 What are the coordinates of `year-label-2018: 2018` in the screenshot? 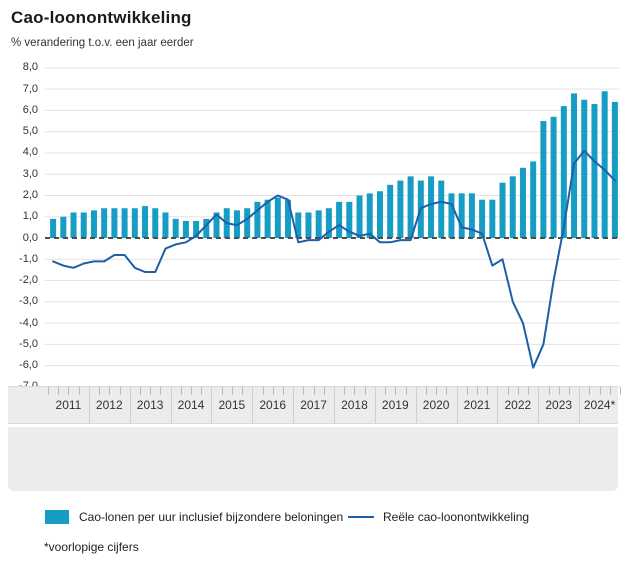 It's located at (354, 405).